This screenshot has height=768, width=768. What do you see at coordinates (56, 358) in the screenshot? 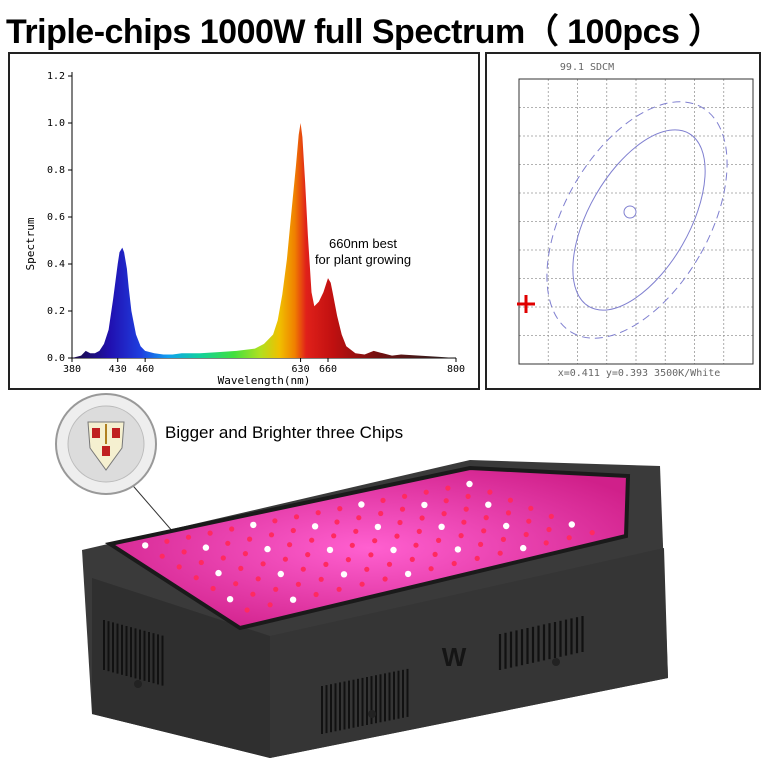
I see `spectrum-y-tick-label: 0.0` at bounding box center [56, 358].